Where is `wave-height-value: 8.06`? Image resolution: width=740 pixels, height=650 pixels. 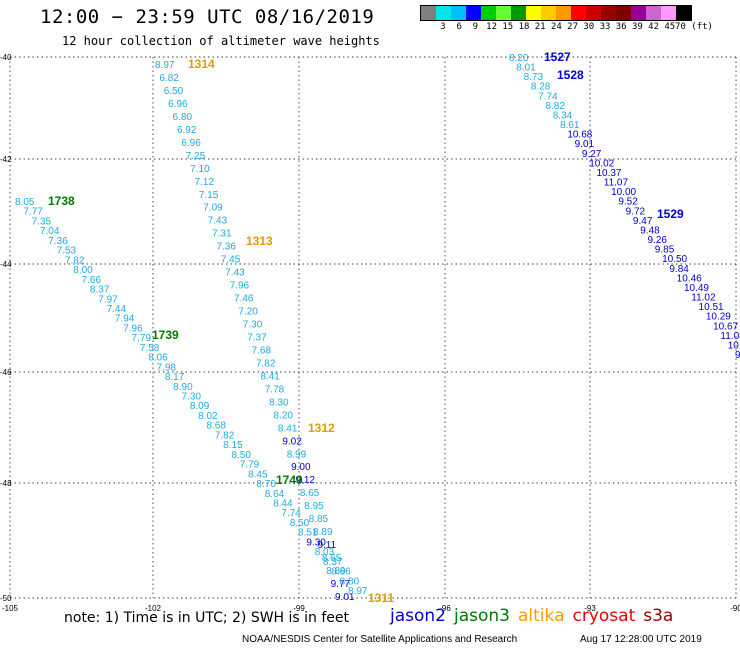
wave-height-value: 8.06 is located at coordinates (158, 358).